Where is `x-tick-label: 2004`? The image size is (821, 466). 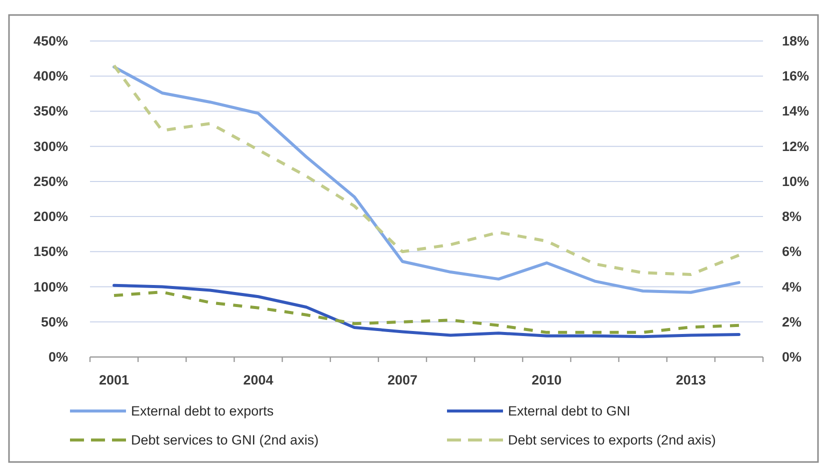 x-tick-label: 2004 is located at coordinates (258, 380).